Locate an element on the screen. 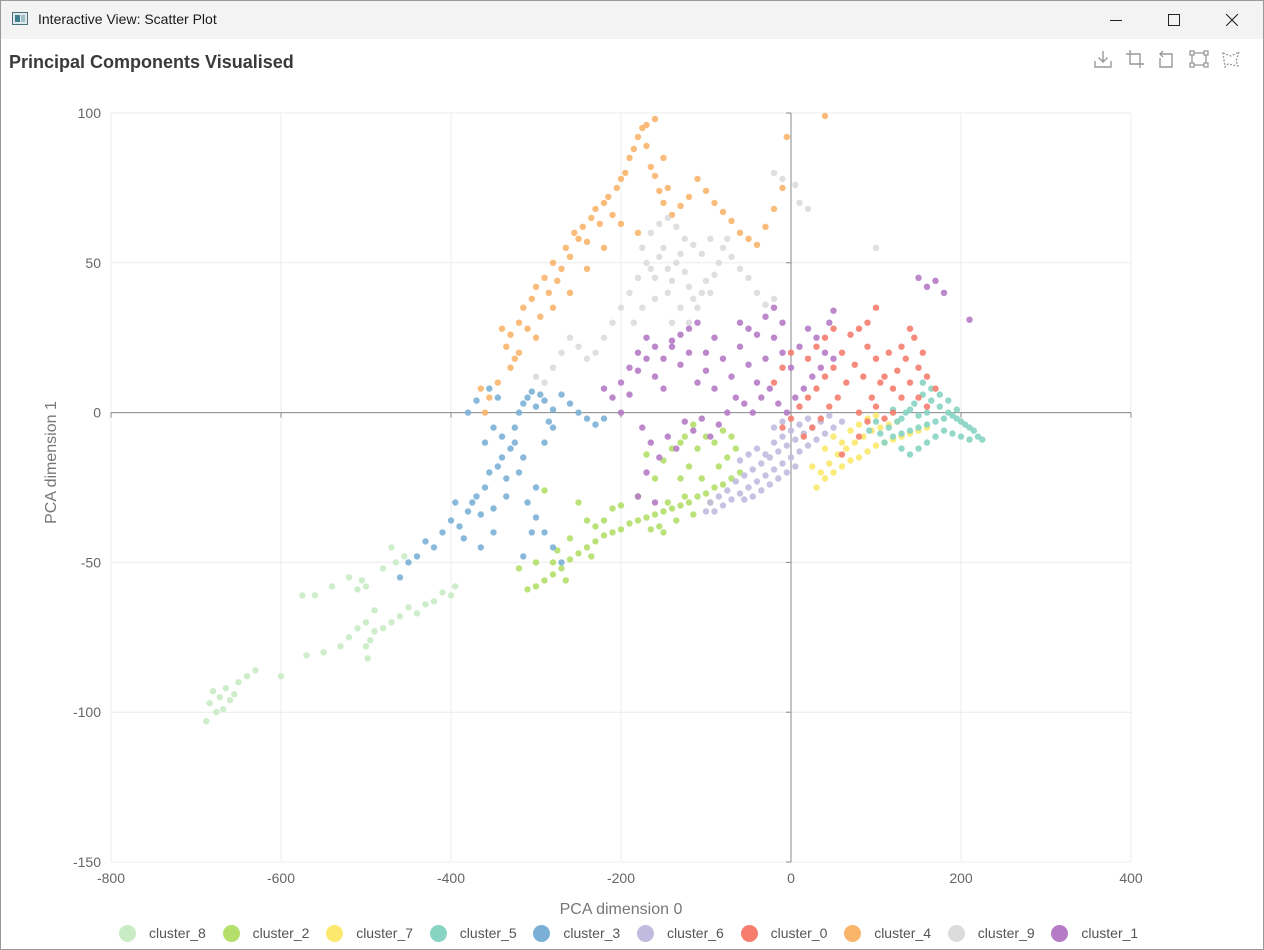 The height and width of the screenshot is (950, 1264). lasso-select-button is located at coordinates (1231, 59).